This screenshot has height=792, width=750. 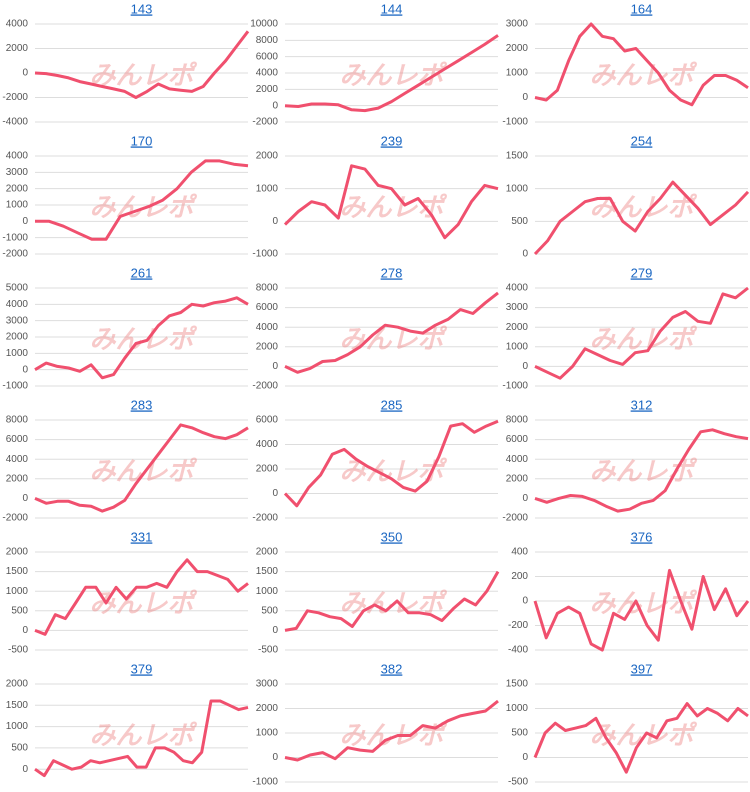 What do you see at coordinates (142, 272) in the screenshot?
I see `chart-title-link: 261` at bounding box center [142, 272].